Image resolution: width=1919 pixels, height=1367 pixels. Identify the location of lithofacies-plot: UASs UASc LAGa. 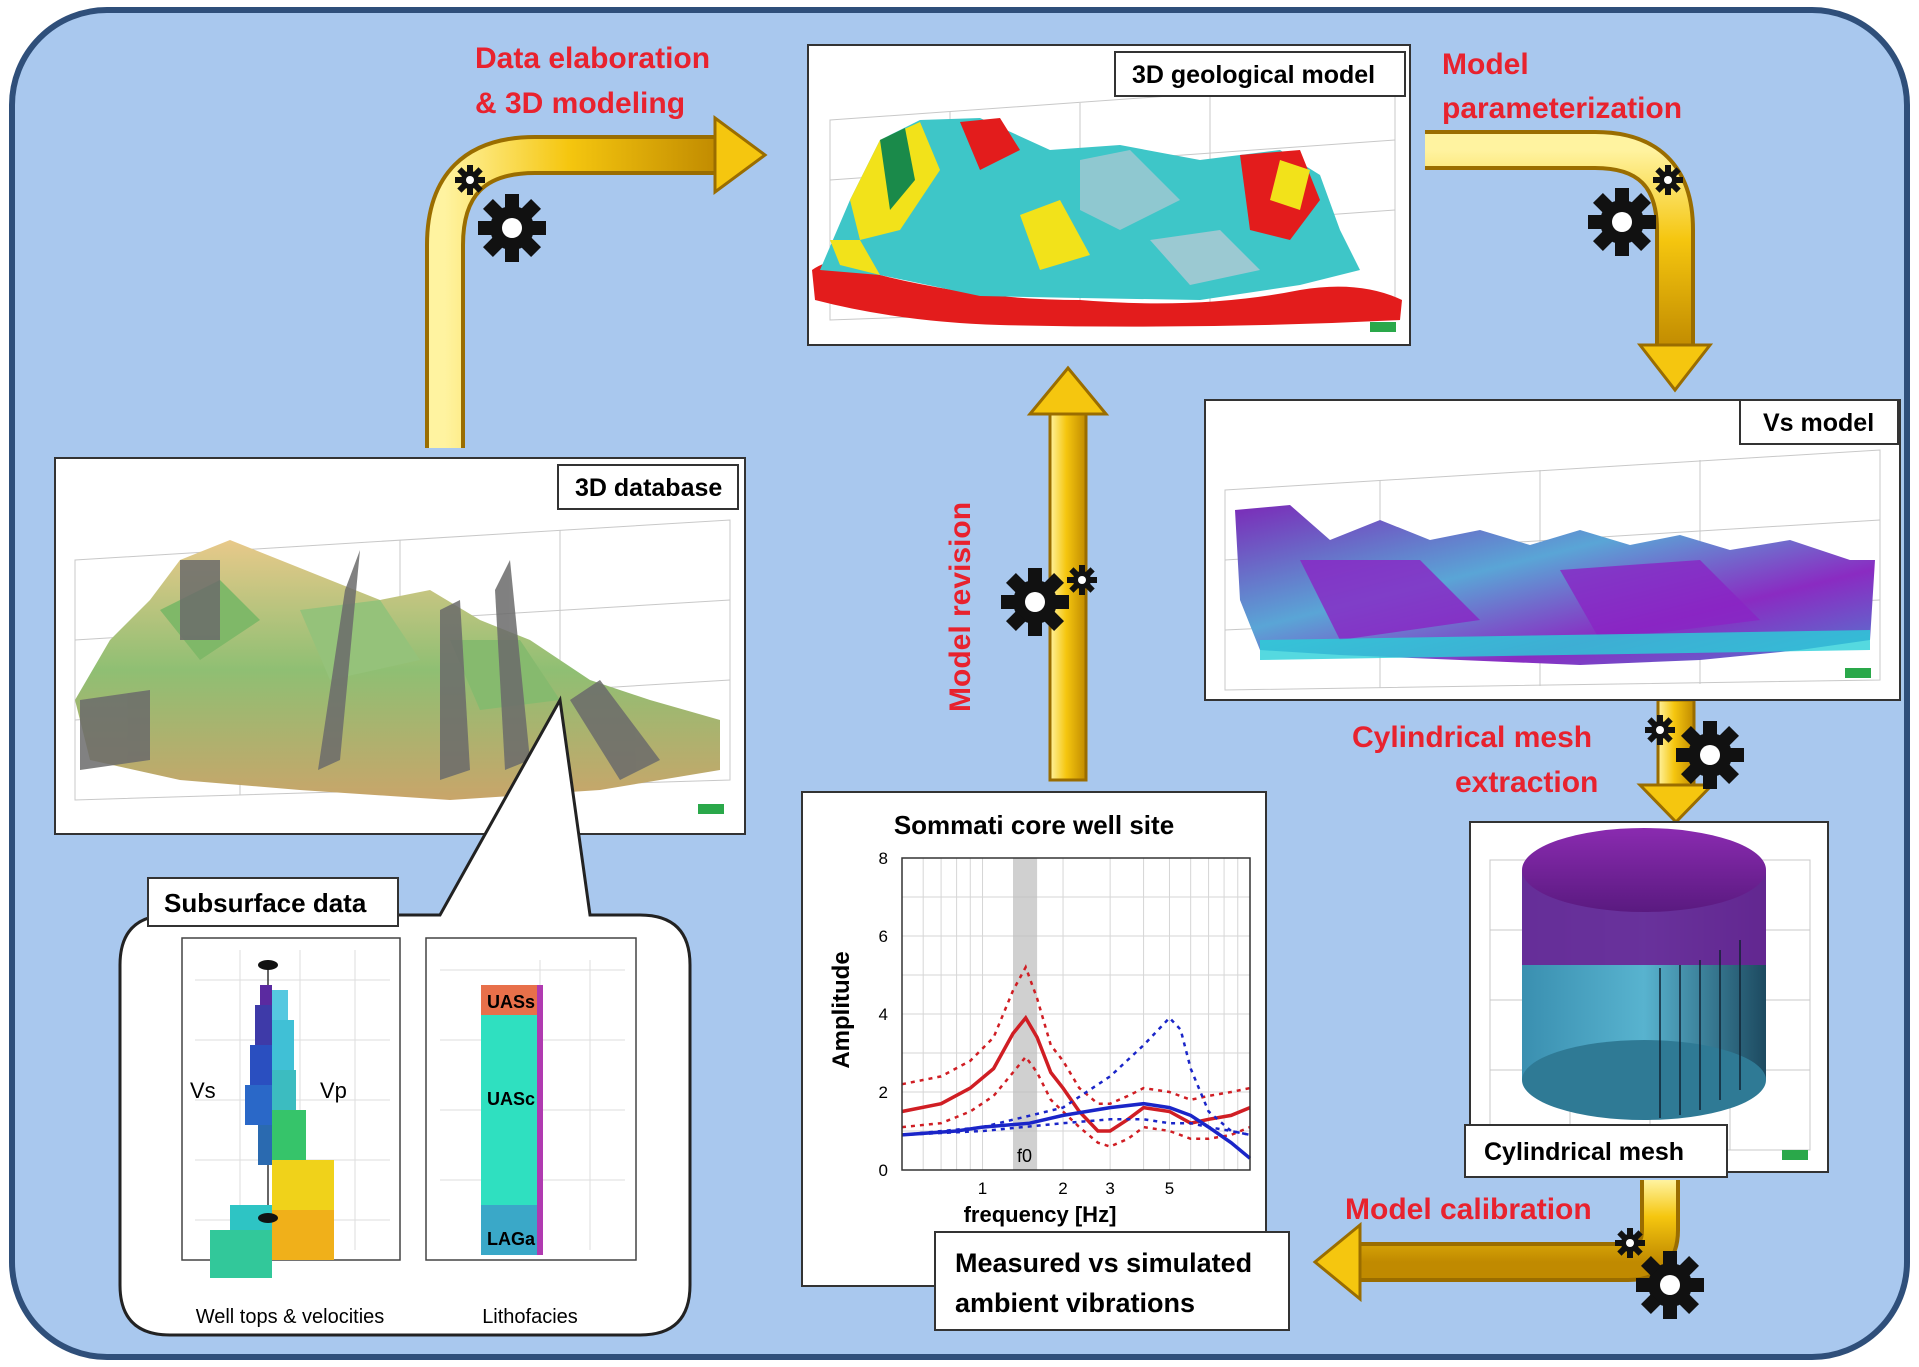
(531, 1099).